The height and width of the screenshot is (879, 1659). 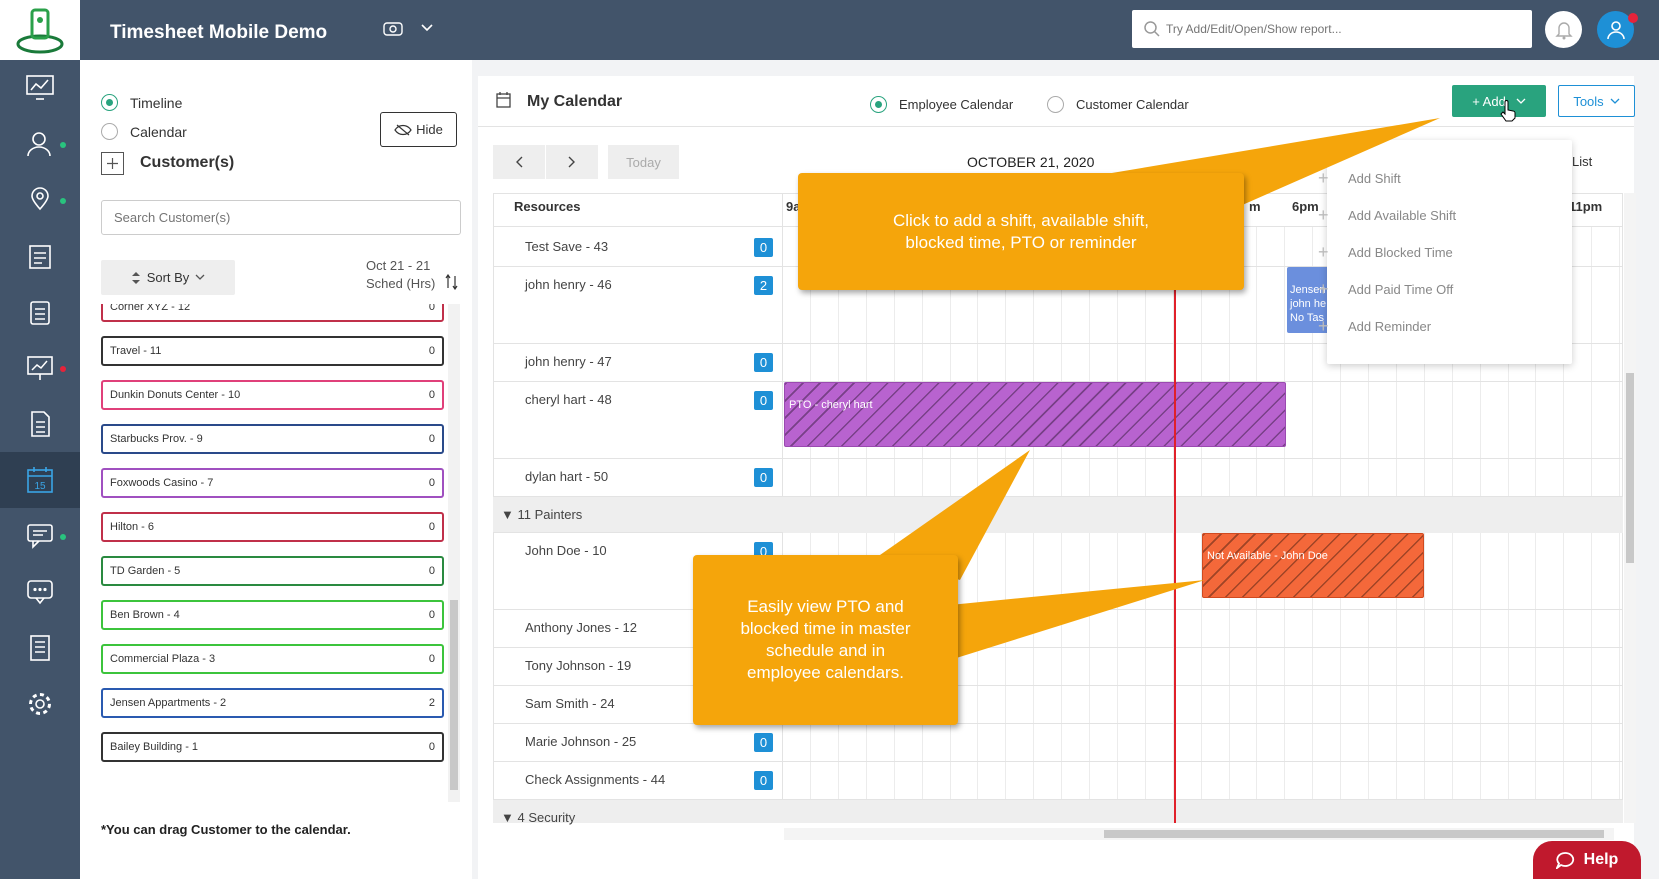 What do you see at coordinates (1058, 705) in the screenshot?
I see `resource-row: Sam Smith - 24` at bounding box center [1058, 705].